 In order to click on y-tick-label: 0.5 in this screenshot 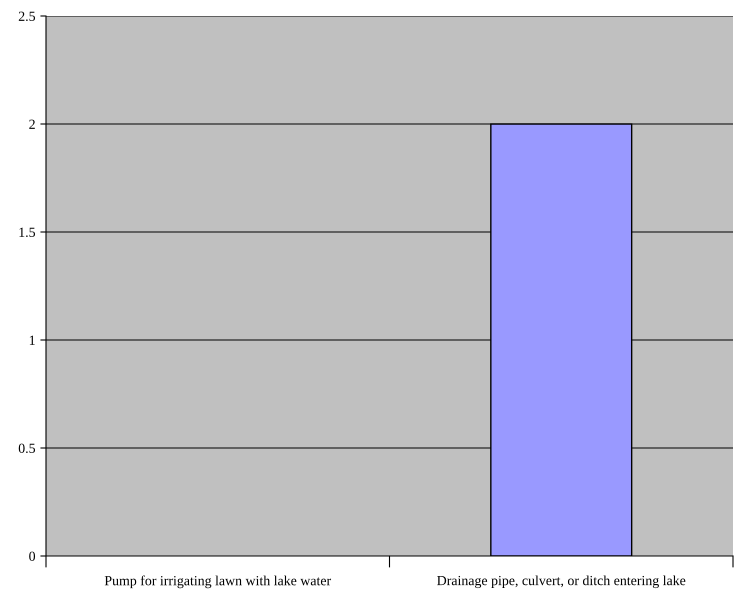, I will do `click(27, 449)`.